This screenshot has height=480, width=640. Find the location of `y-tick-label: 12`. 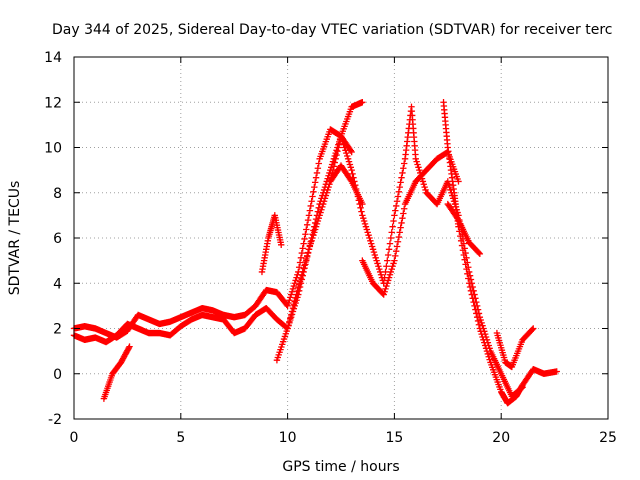

y-tick-label: 12 is located at coordinates (53, 103).